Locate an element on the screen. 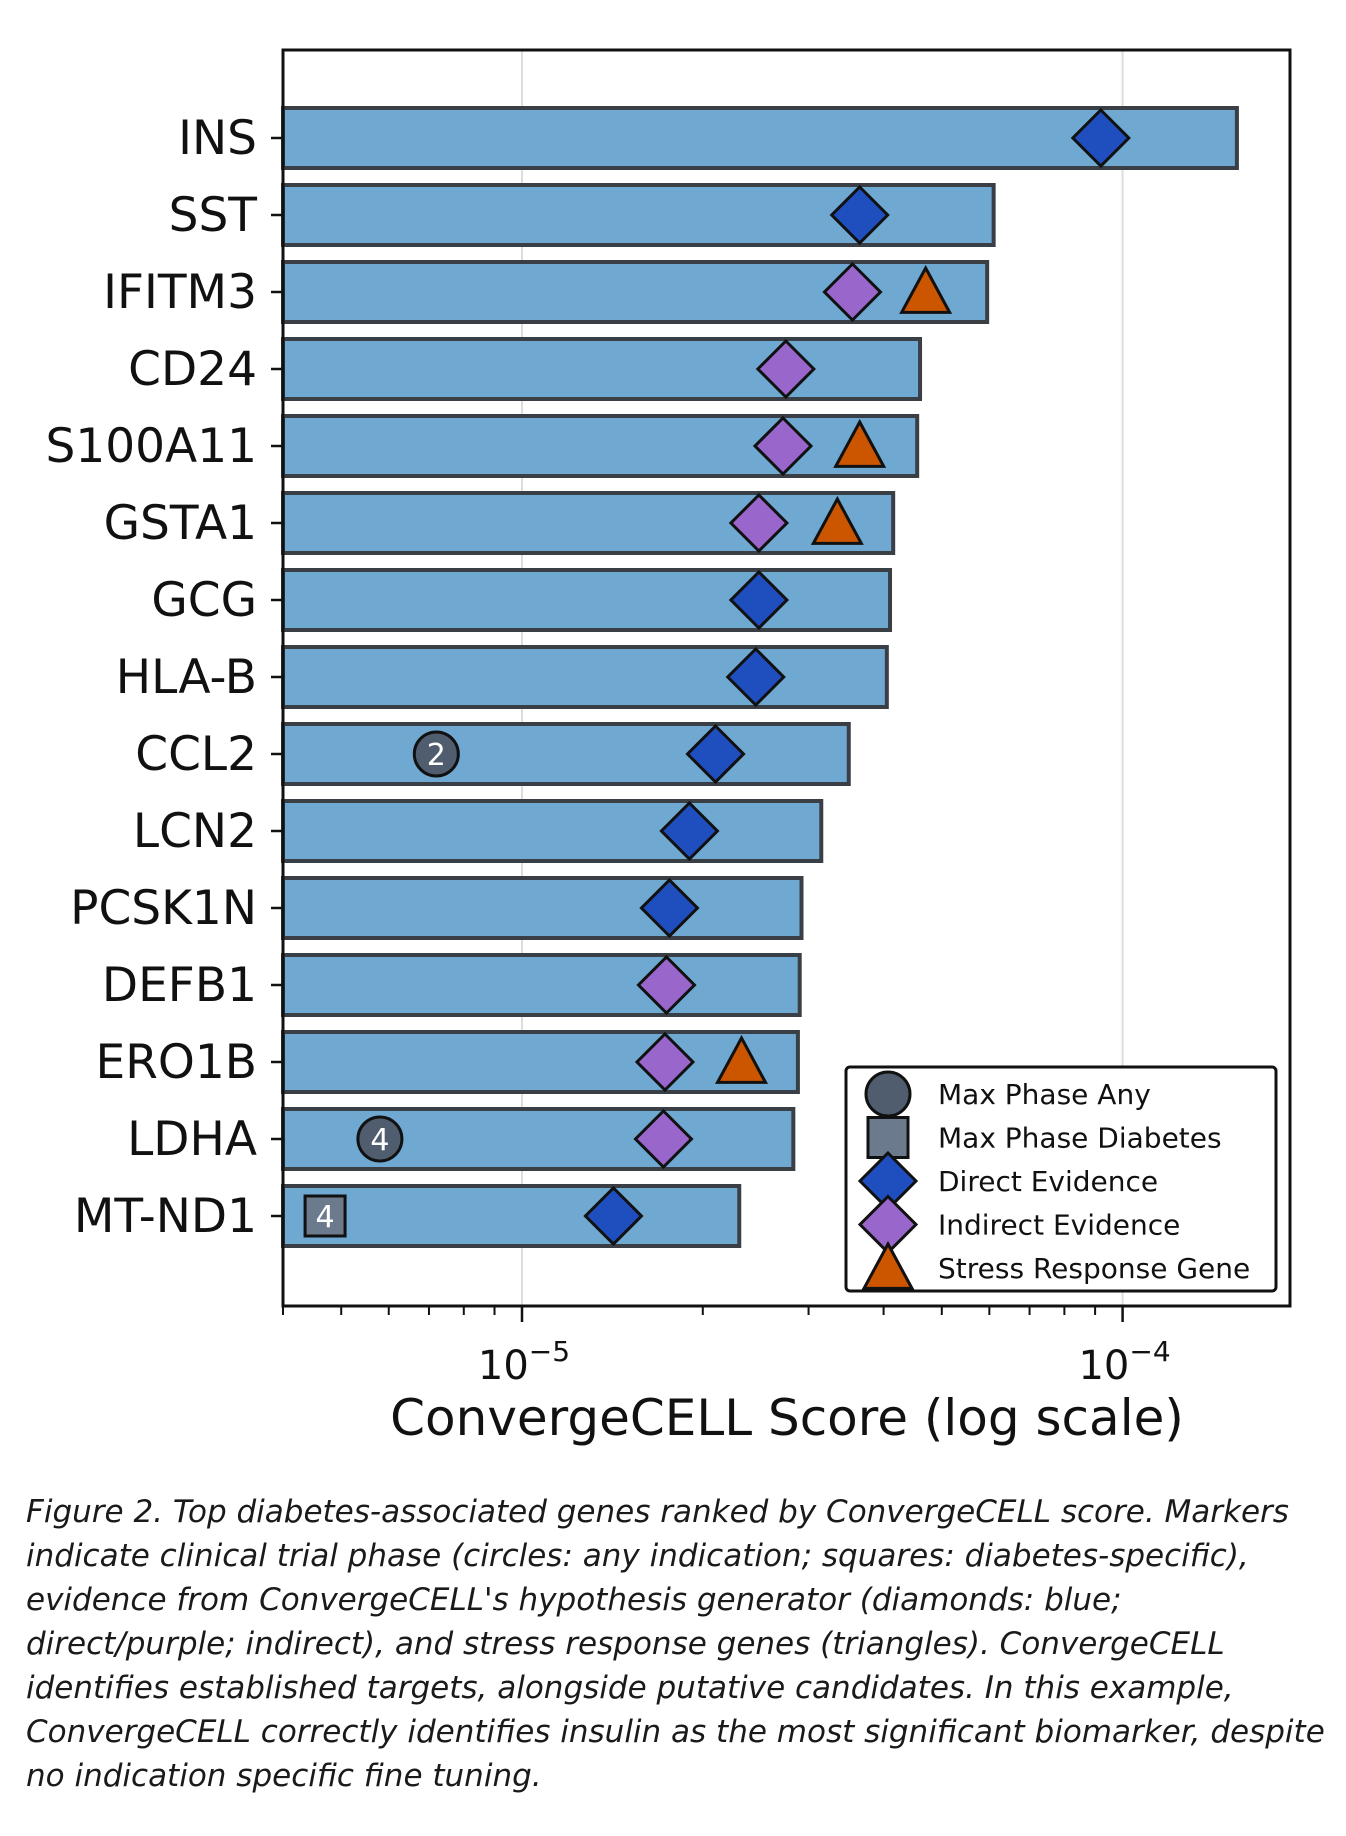  x-tick-label: 10⁻⁴ is located at coordinates (1124, 1362).